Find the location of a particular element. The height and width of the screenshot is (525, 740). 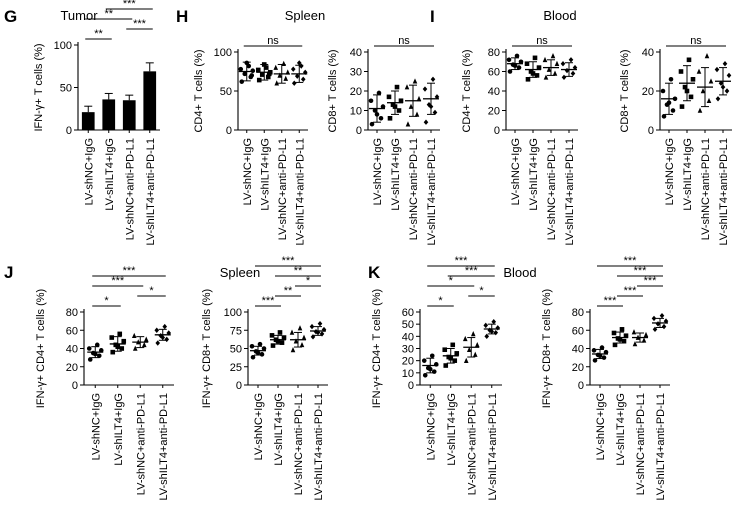

significance-label: ns is located at coordinates (273, 41).